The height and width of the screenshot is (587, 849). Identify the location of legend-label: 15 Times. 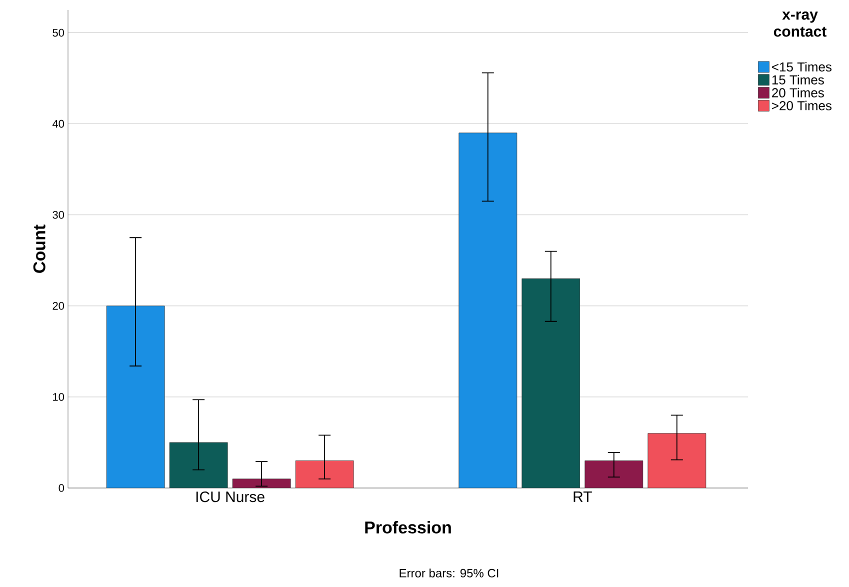
(798, 79).